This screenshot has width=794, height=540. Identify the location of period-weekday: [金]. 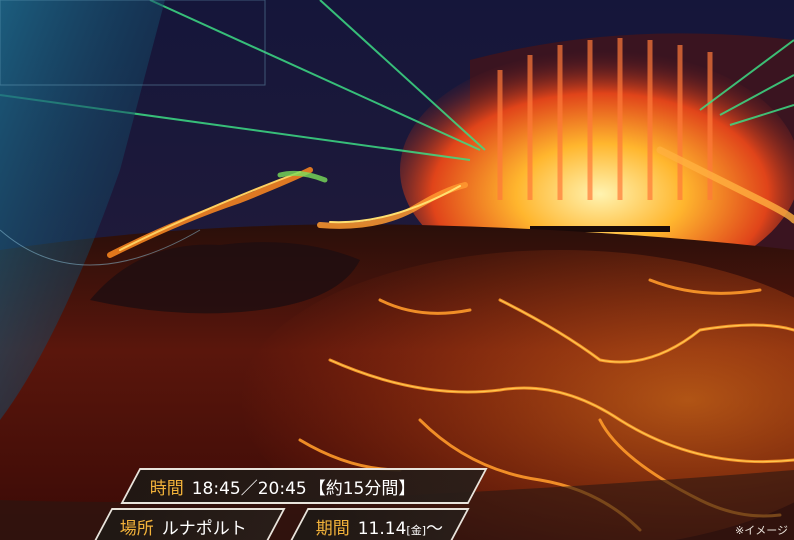
(416, 530).